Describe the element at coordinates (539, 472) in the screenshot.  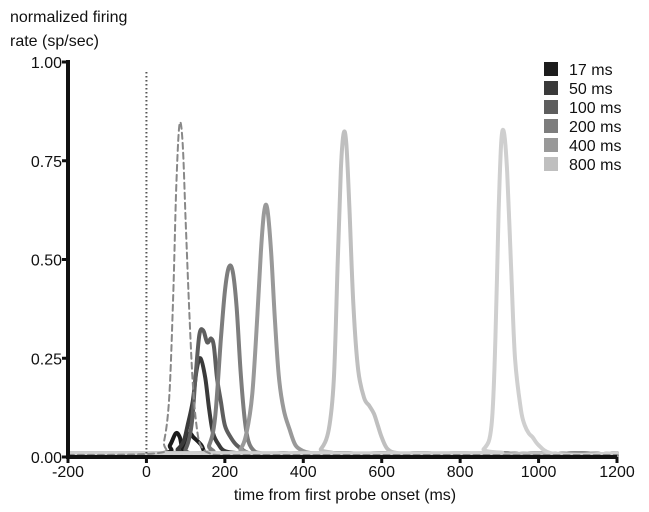
I see `x-tick-label: 1000` at that location.